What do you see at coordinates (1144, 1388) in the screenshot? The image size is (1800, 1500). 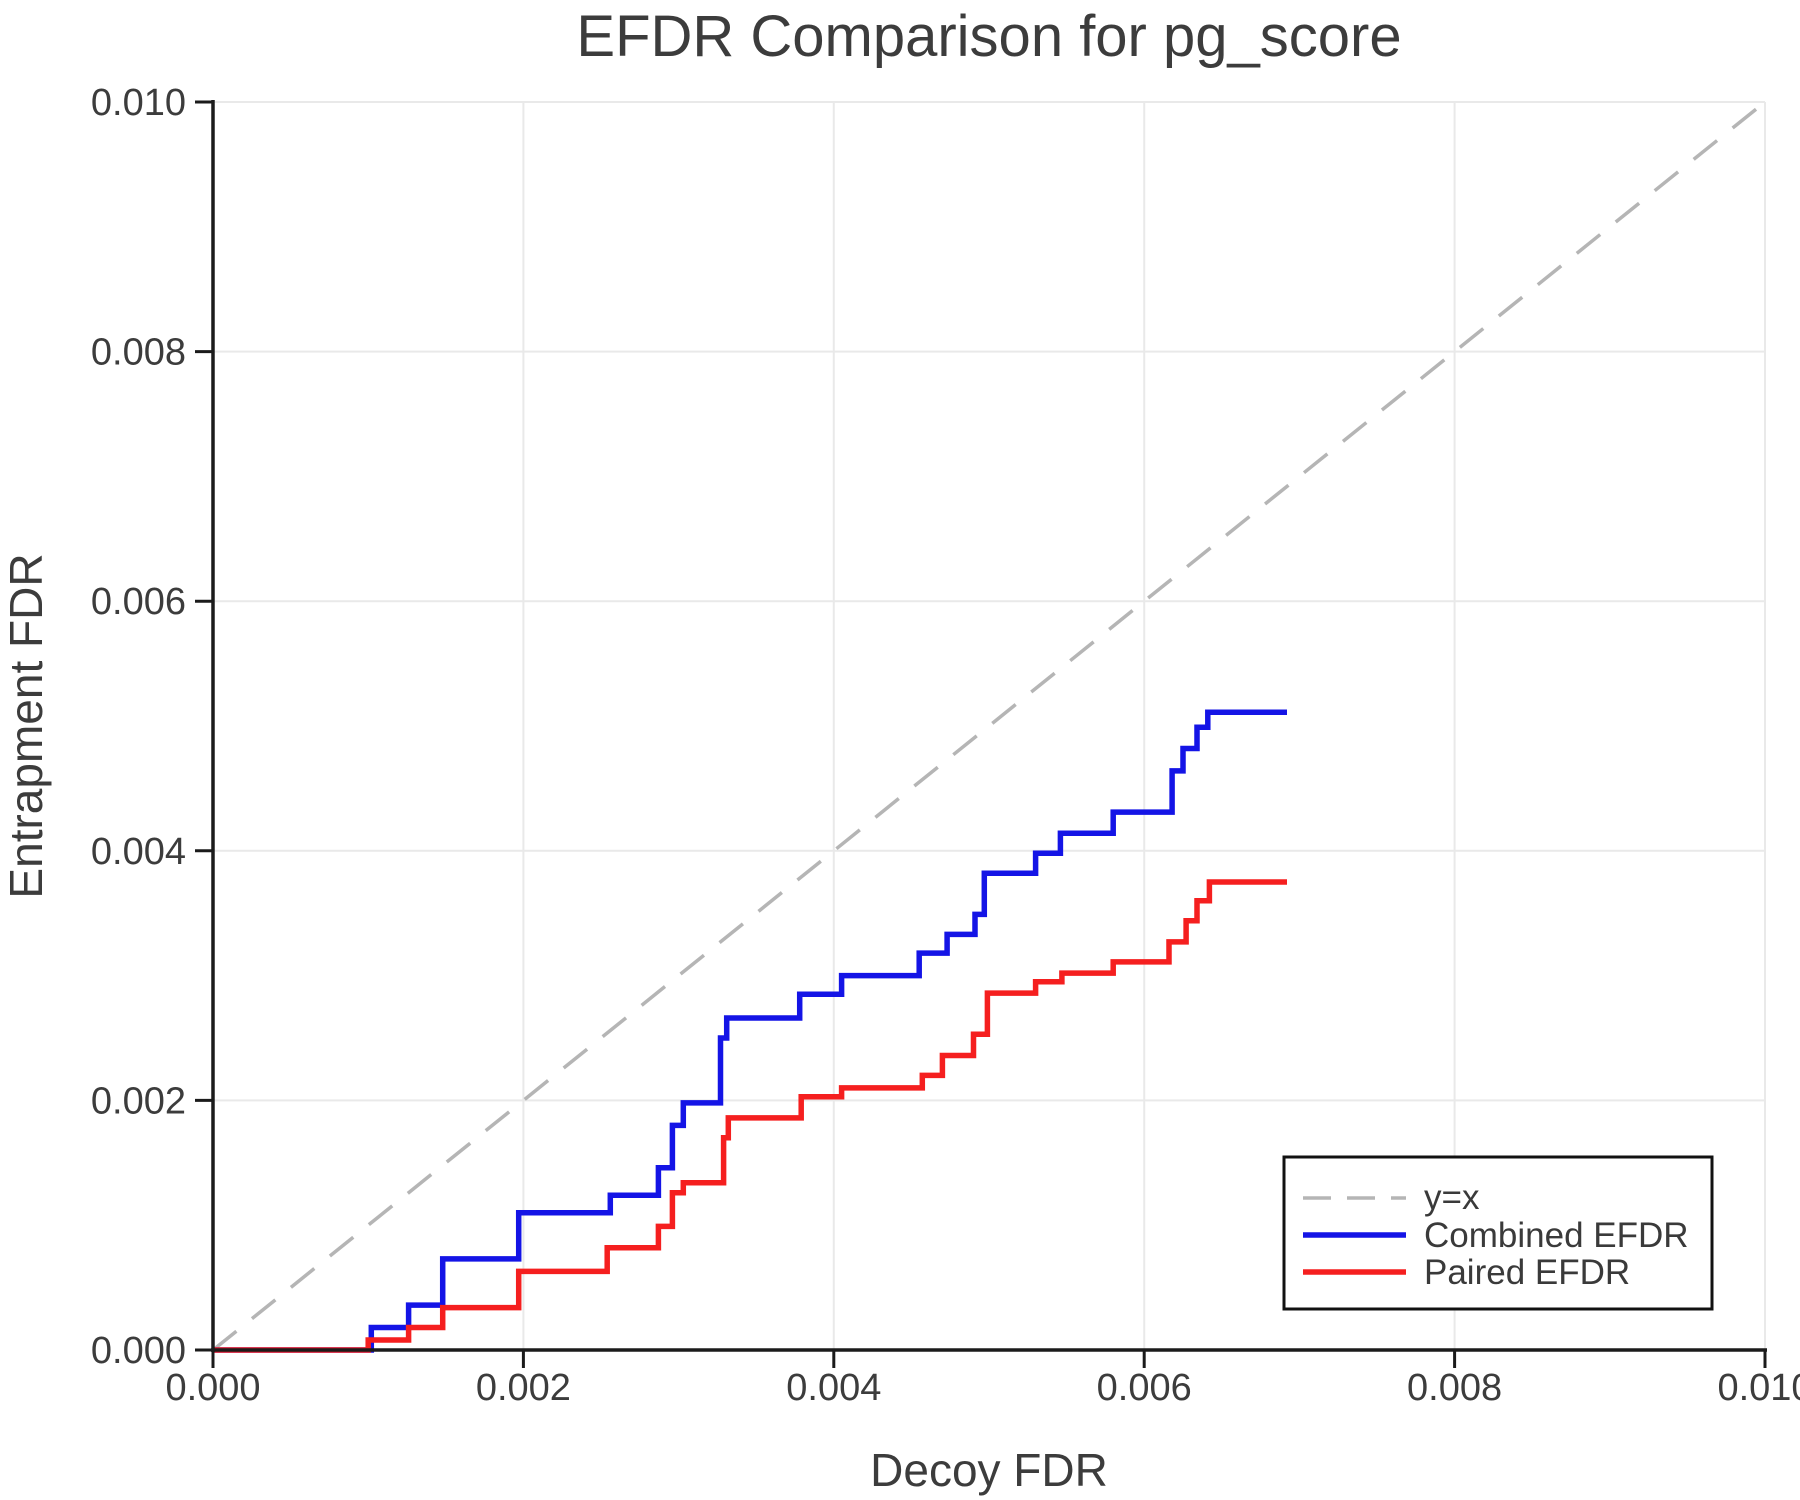 I see `x-tick-label: 0.006` at bounding box center [1144, 1388].